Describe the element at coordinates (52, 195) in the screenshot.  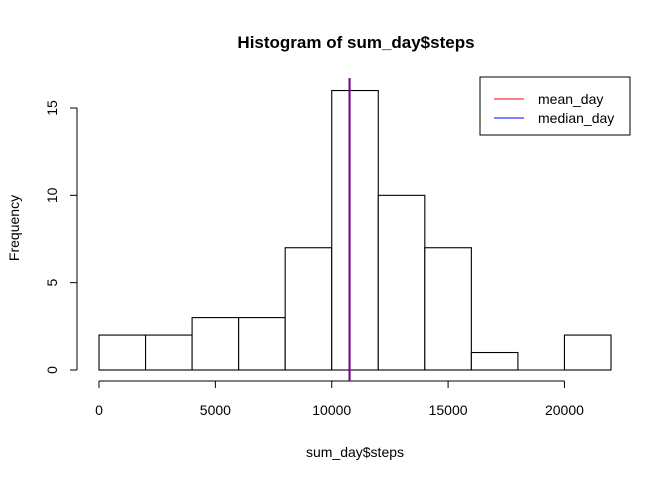
I see `y-tick-label-2: 10` at that location.